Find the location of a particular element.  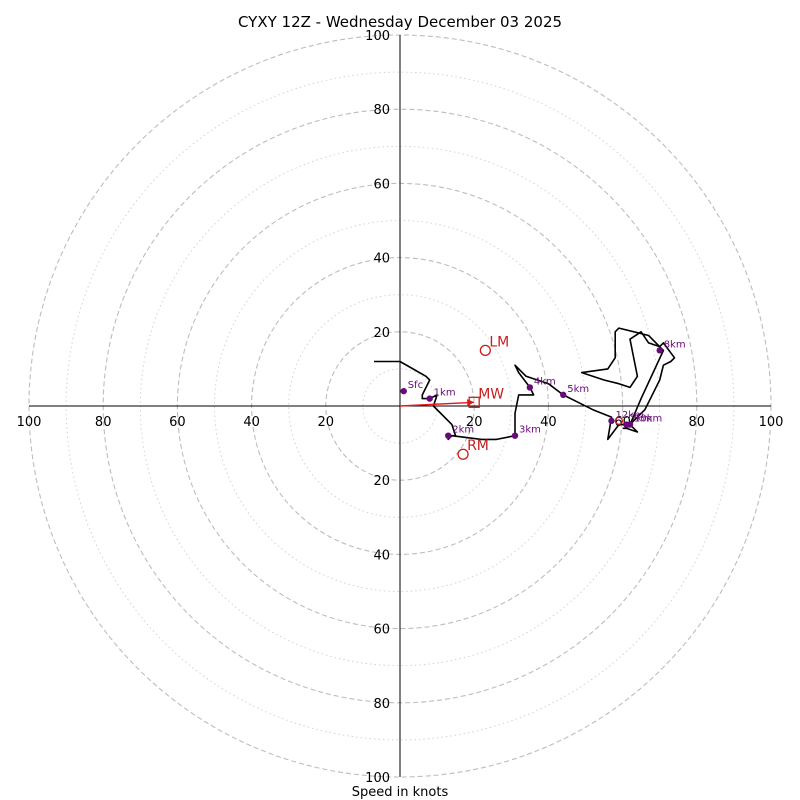

height-label-4km: 4km is located at coordinates (545, 381).